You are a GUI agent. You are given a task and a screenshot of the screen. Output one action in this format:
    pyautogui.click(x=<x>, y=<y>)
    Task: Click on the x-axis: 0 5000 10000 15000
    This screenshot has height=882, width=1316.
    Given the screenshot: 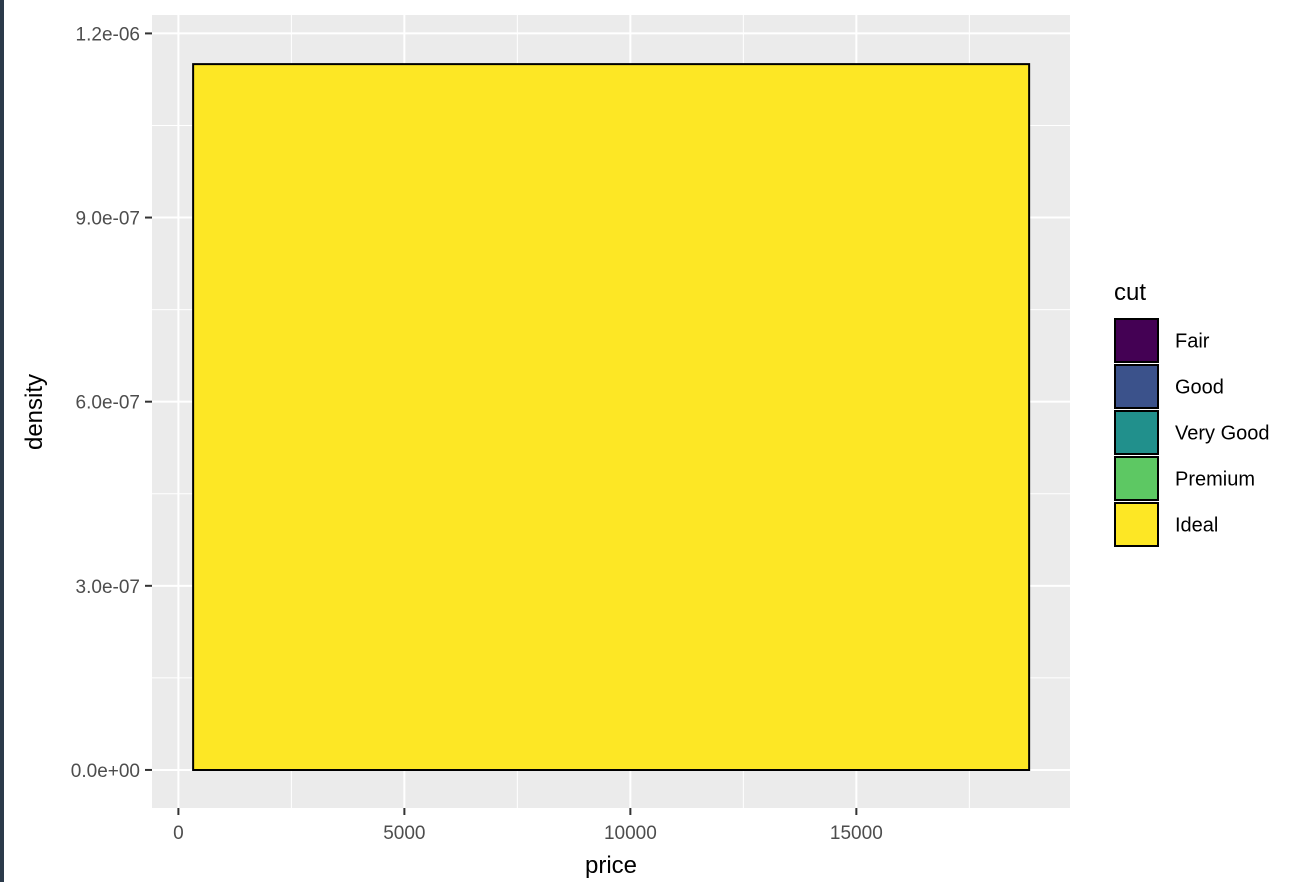 What is the action you would take?
    pyautogui.click(x=528, y=826)
    